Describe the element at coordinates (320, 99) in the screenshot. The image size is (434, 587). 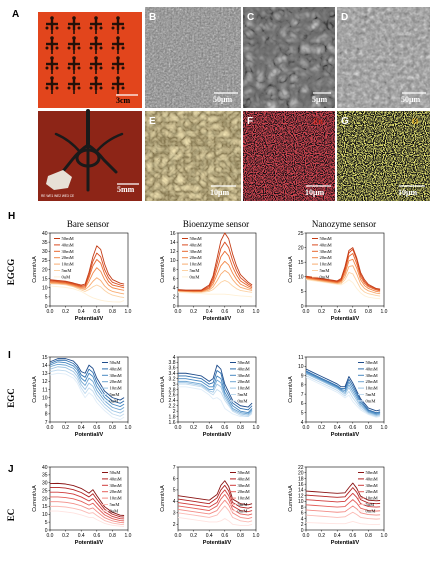
I see `scale-label-c: 5μm` at that location.